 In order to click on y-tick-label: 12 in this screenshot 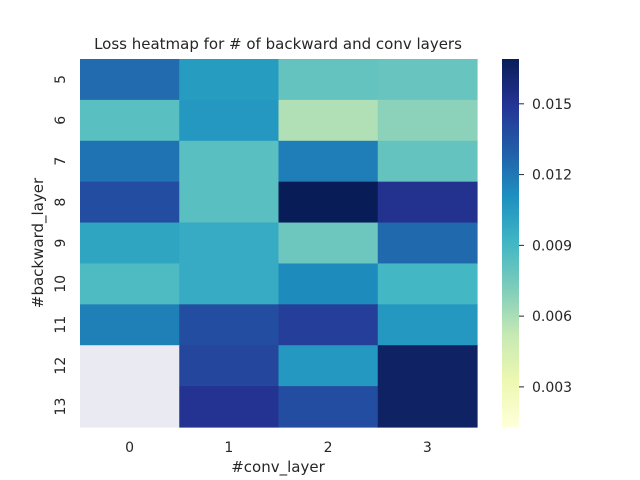, I will do `click(61, 366)`.